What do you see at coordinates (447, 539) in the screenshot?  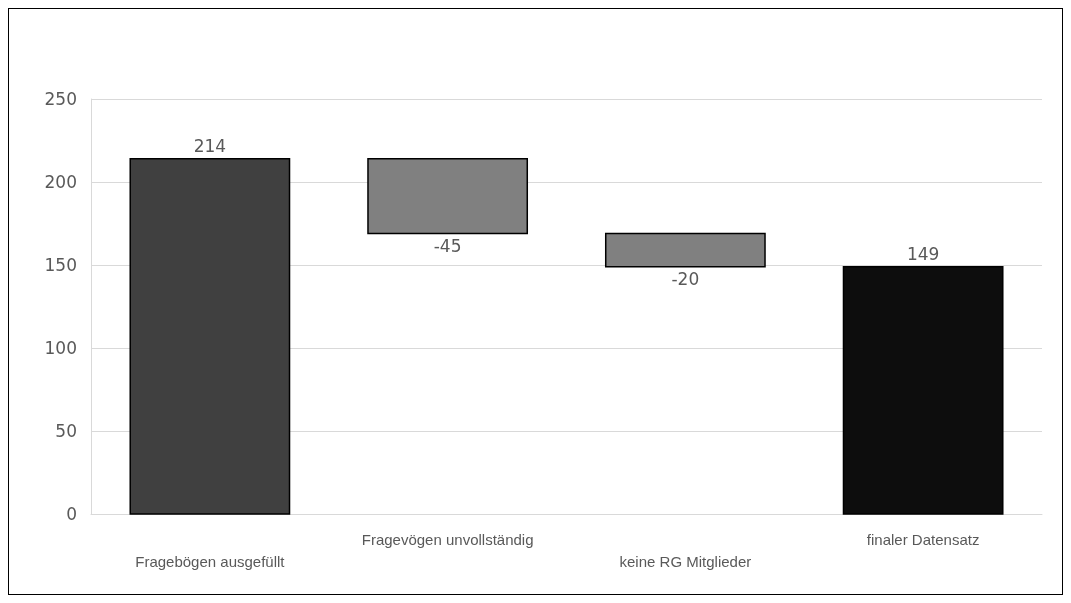 I see `x-tick-label: Fragevögen unvollständig` at bounding box center [447, 539].